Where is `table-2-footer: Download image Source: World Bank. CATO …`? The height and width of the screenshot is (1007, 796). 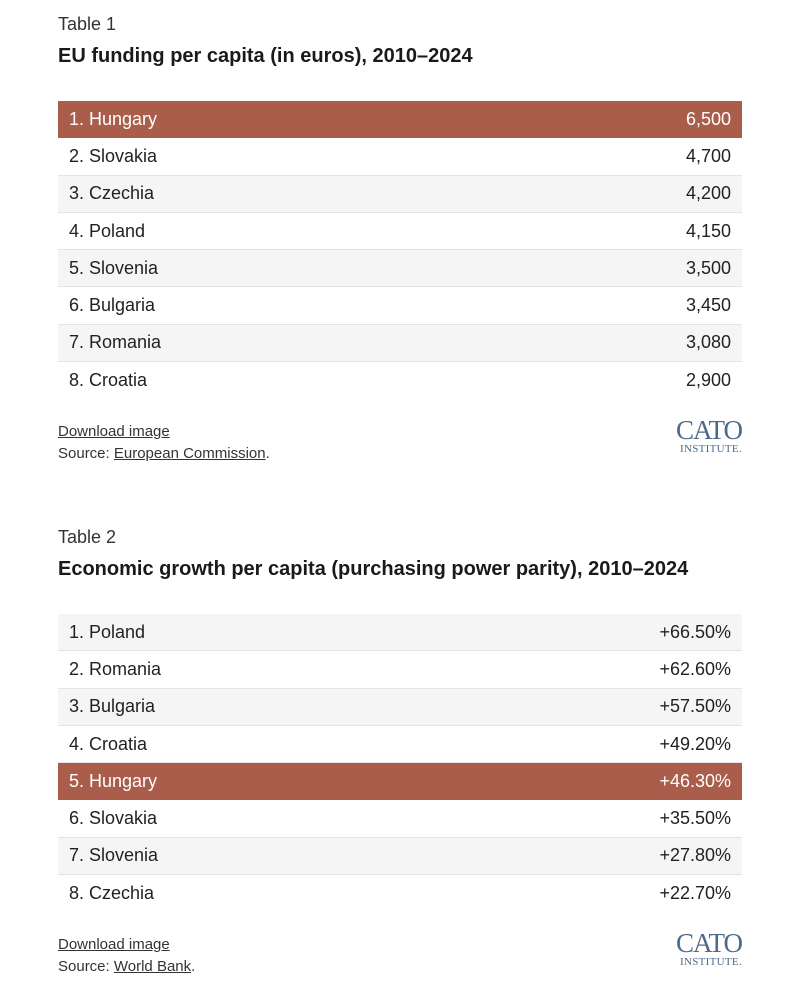 table-2-footer: Download image Source: World Bank. CATO … is located at coordinates (400, 954).